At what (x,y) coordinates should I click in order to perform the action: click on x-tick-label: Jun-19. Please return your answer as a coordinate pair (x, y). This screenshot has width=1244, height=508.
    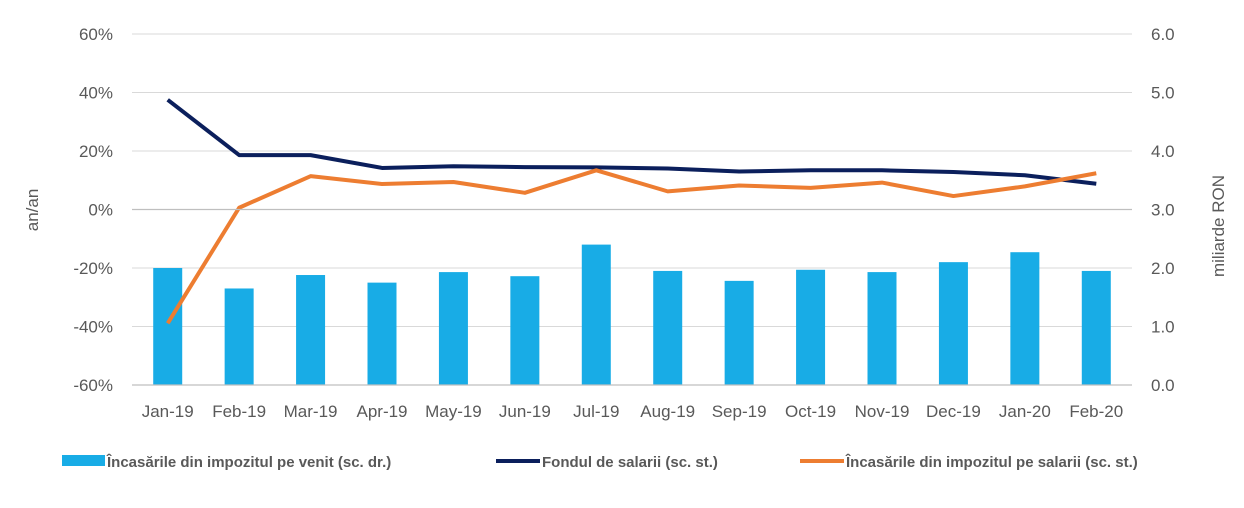
    Looking at the image, I should click on (525, 411).